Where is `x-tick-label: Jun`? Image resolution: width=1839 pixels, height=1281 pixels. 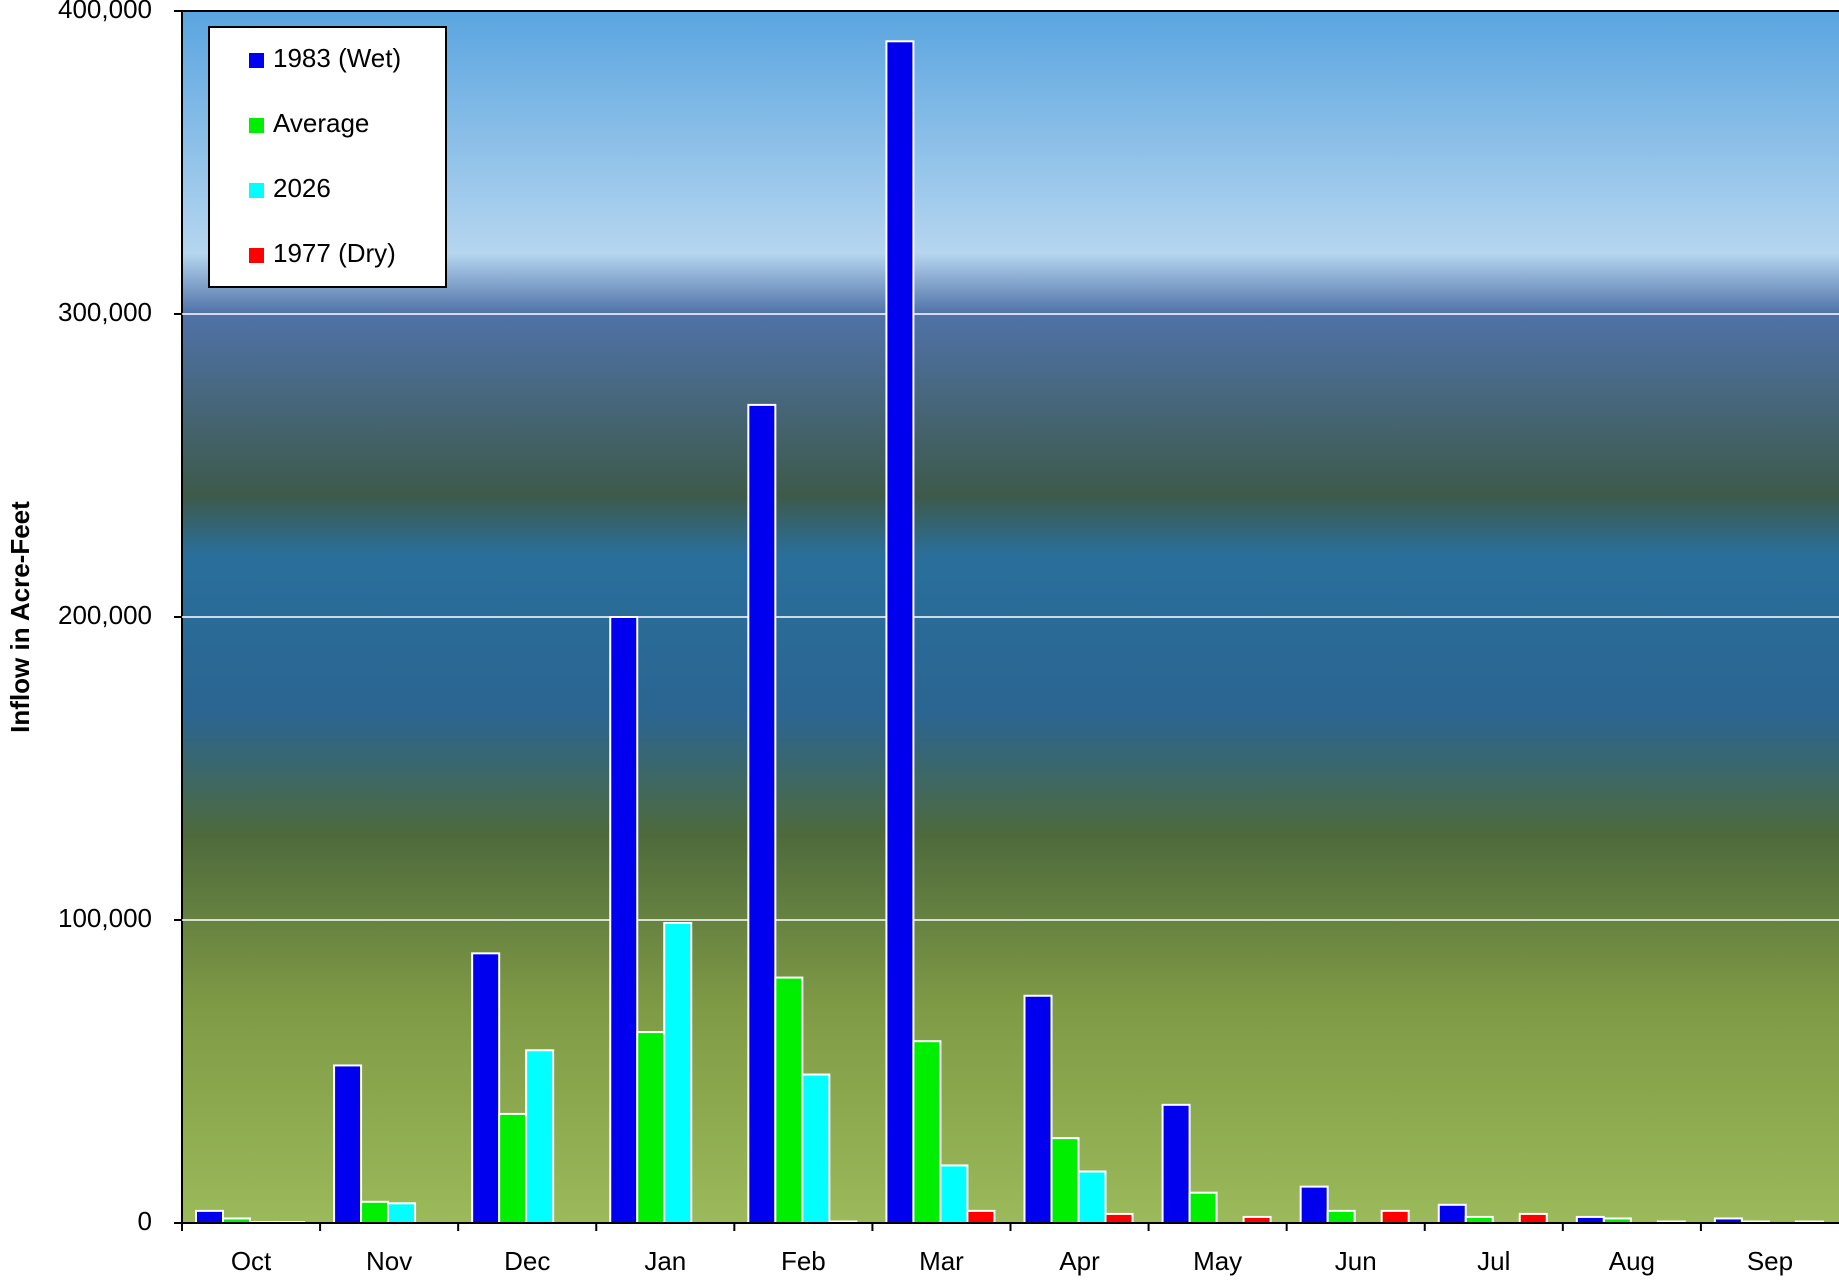
x-tick-label: Jun is located at coordinates (1356, 1261).